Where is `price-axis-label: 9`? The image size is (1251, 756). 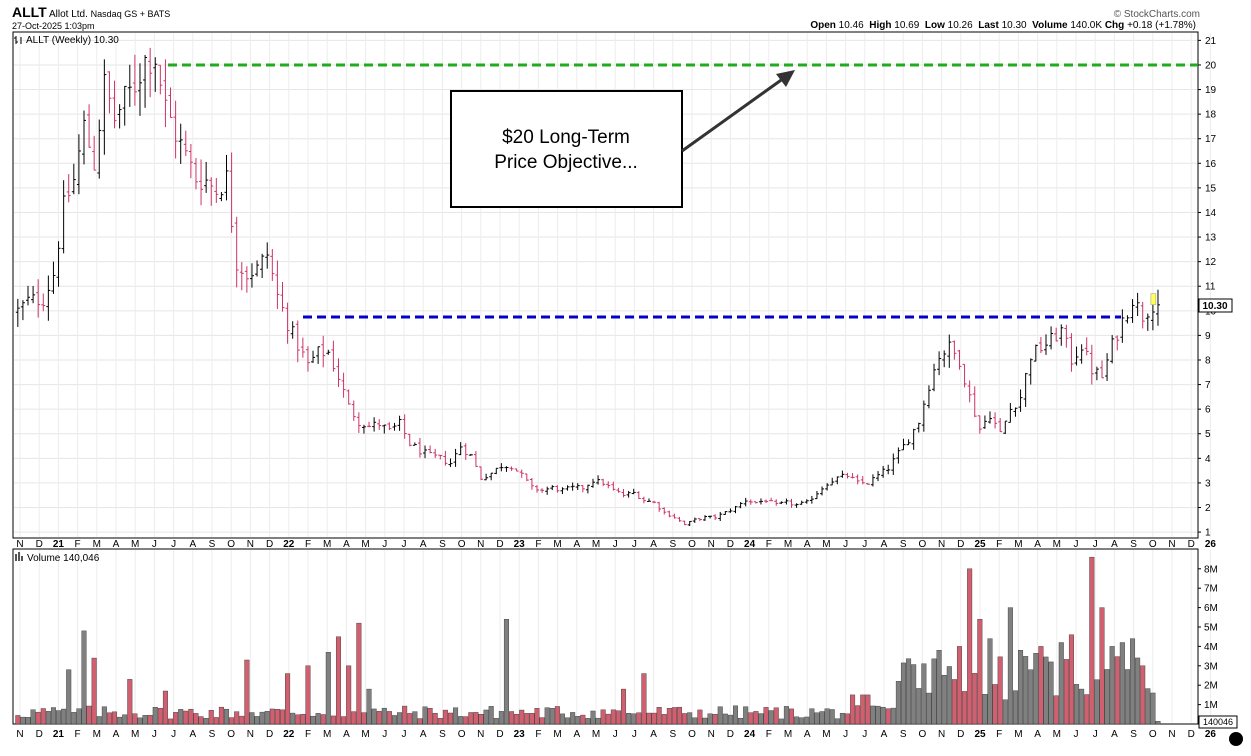
price-axis-label: 9 is located at coordinates (1208, 336).